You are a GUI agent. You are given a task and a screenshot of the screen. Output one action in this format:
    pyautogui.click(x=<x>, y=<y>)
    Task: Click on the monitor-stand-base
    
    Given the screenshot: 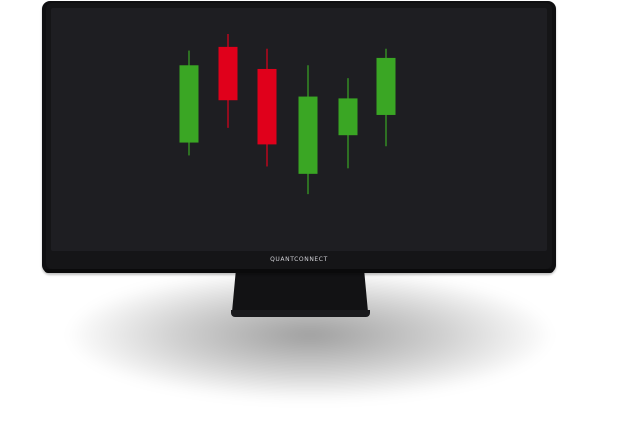 What is the action you would take?
    pyautogui.click(x=300, y=313)
    